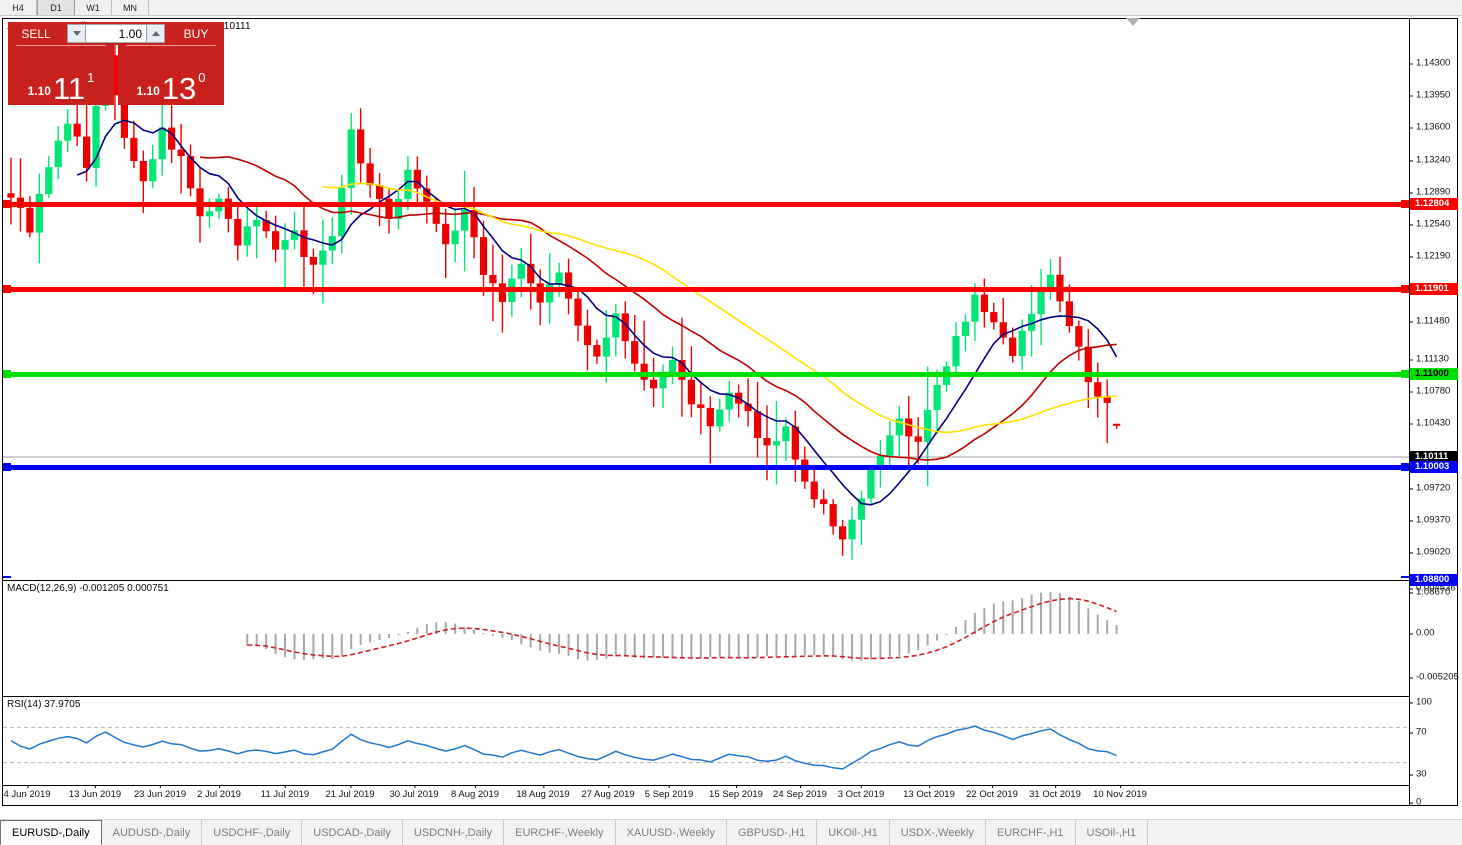  Describe the element at coordinates (1305, 832) in the screenshot. I see `tab-bar-empty-area` at that location.